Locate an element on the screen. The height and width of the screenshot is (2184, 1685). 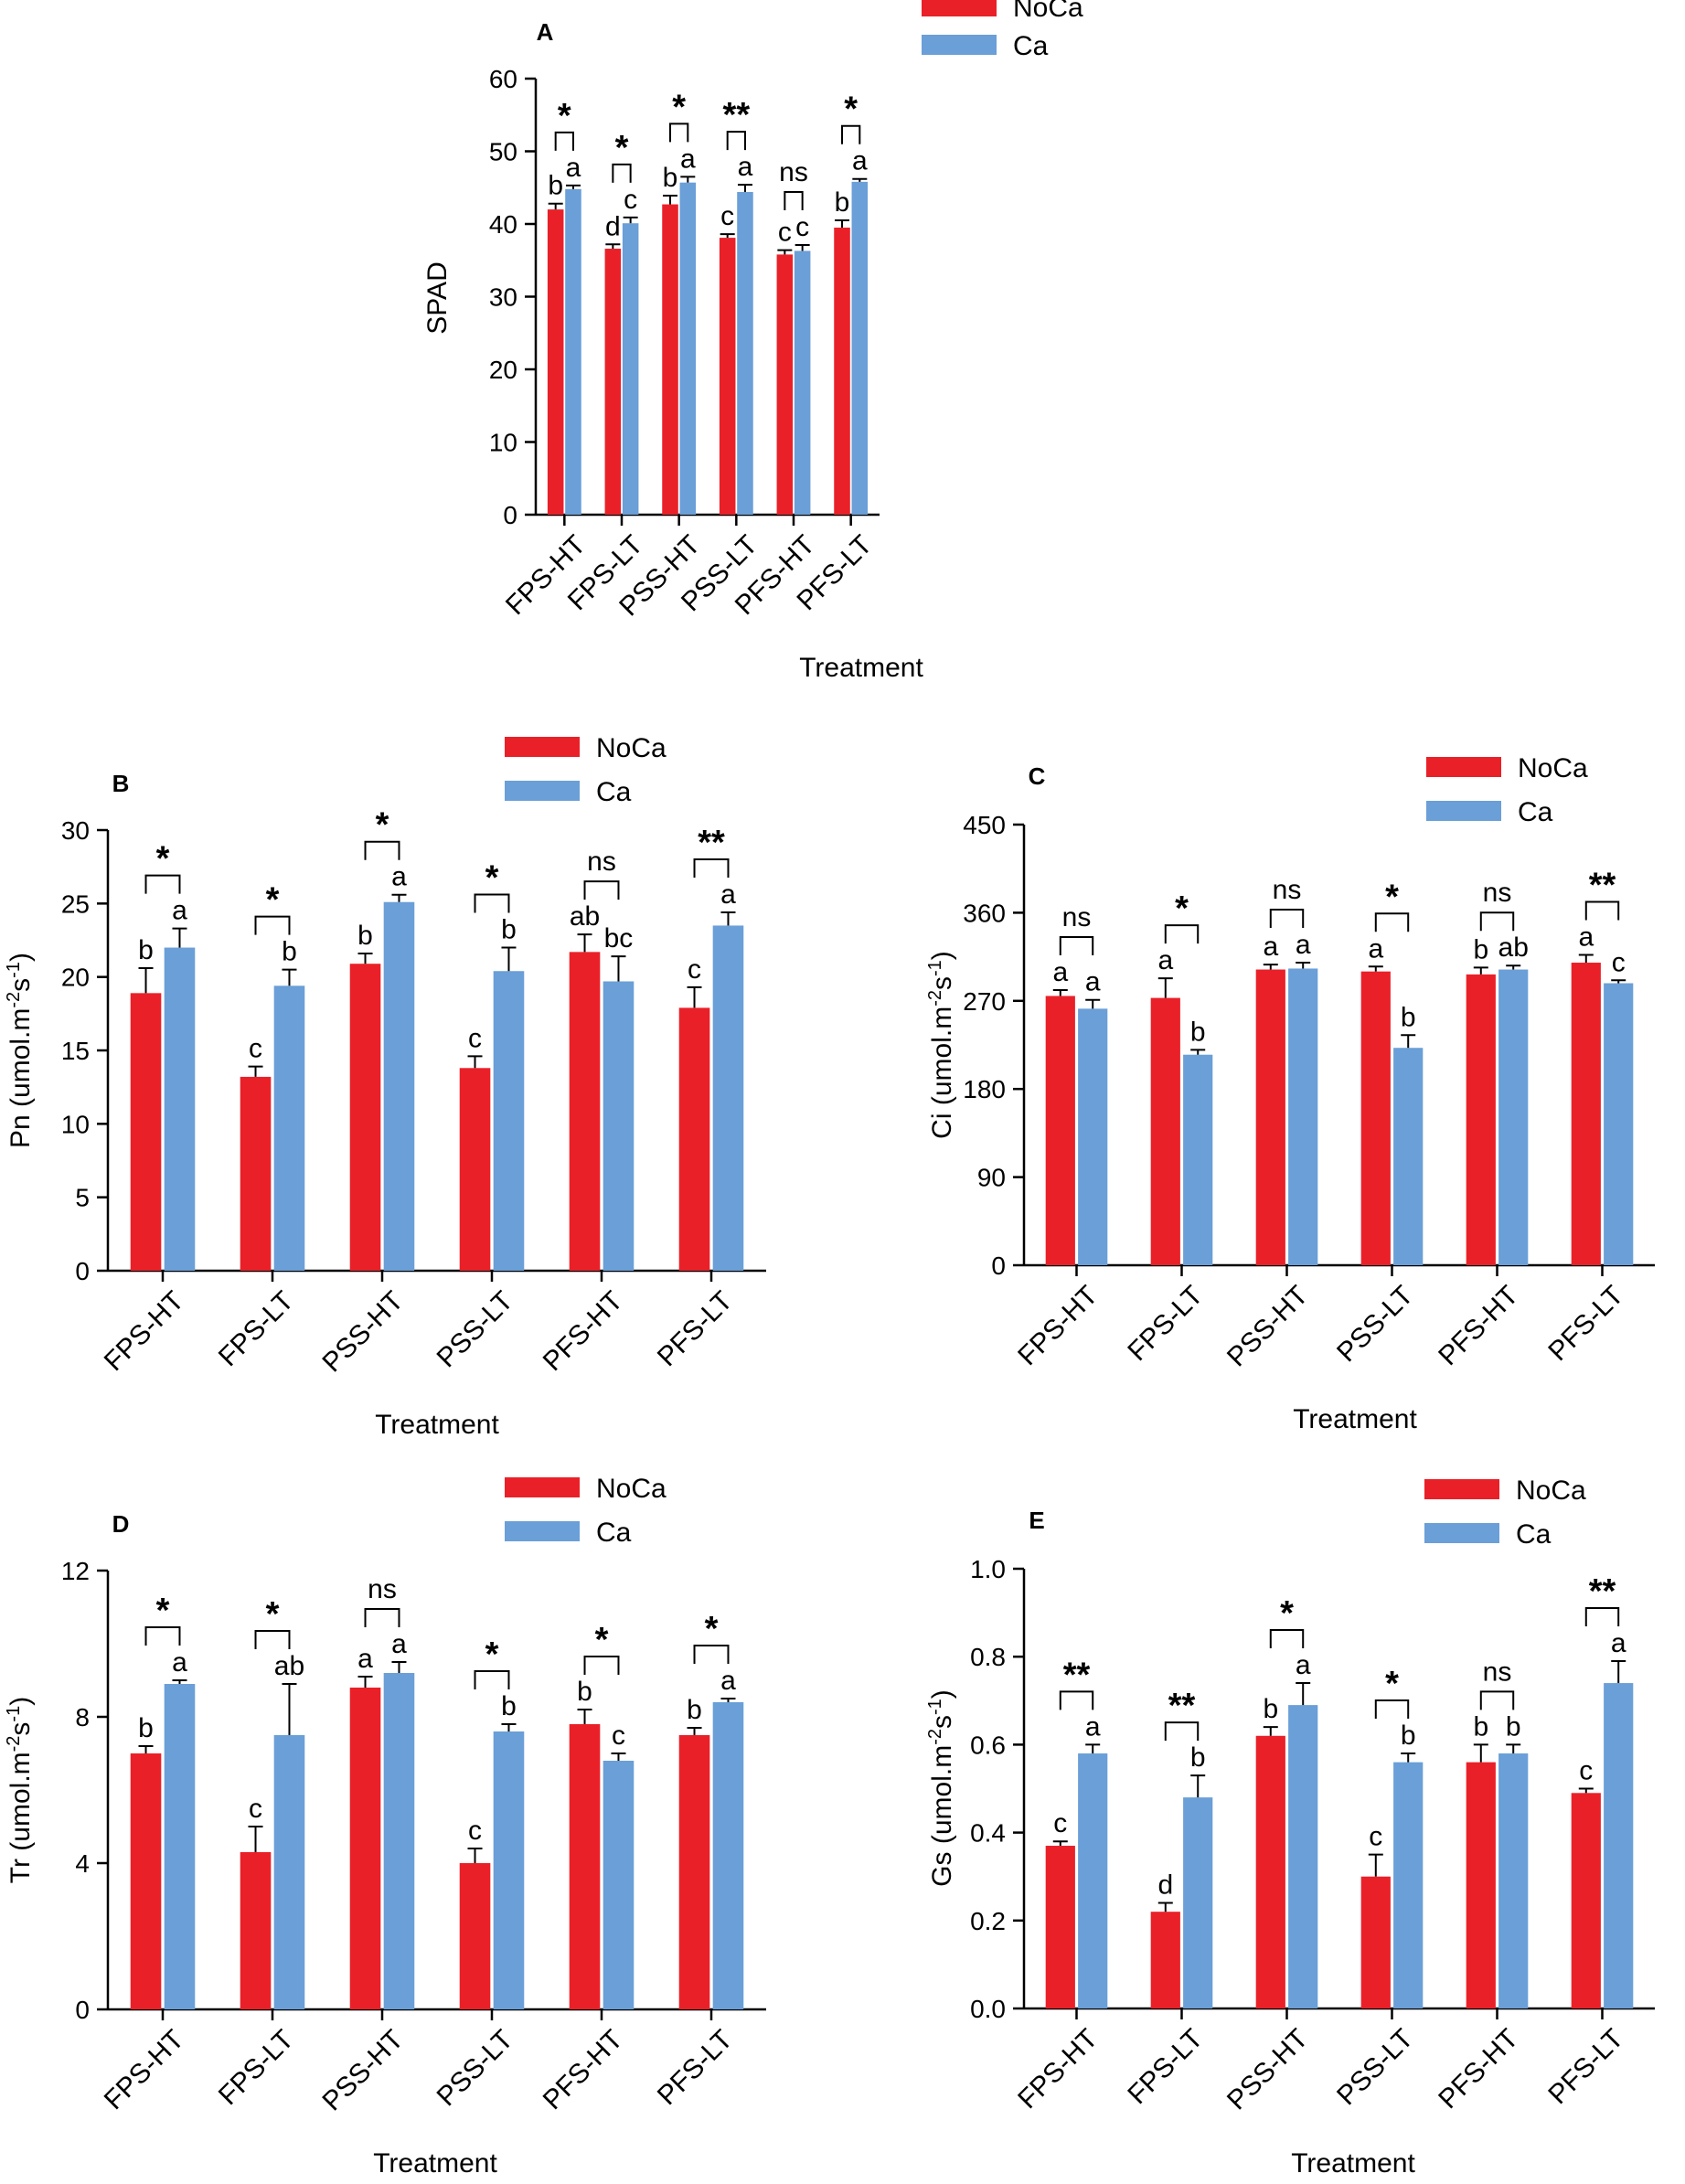
y-axis-label-tail: ) is located at coordinates (942, 955).